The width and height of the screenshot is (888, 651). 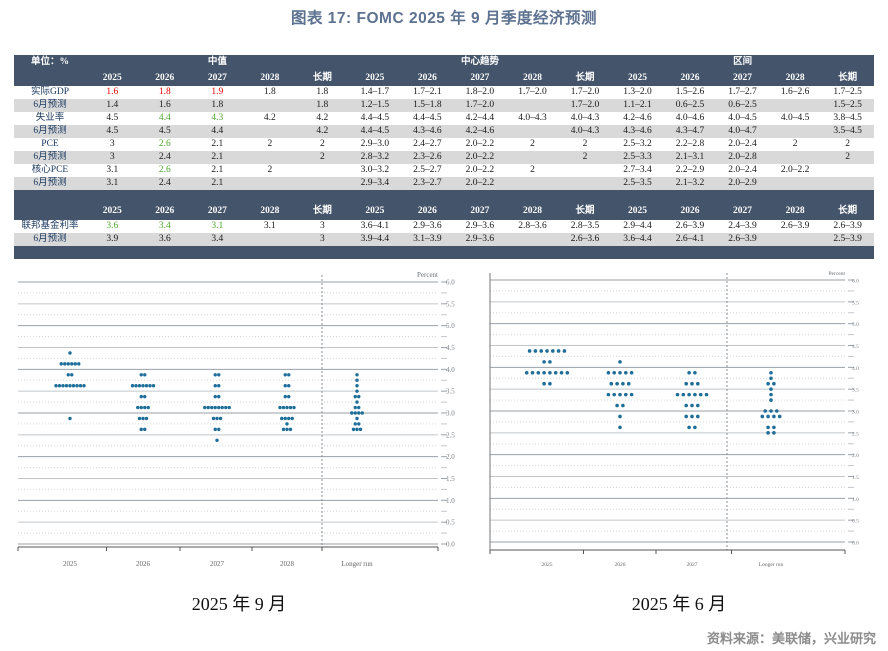 What do you see at coordinates (532, 225) in the screenshot?
I see `table-cell: 2.8–3.6` at bounding box center [532, 225].